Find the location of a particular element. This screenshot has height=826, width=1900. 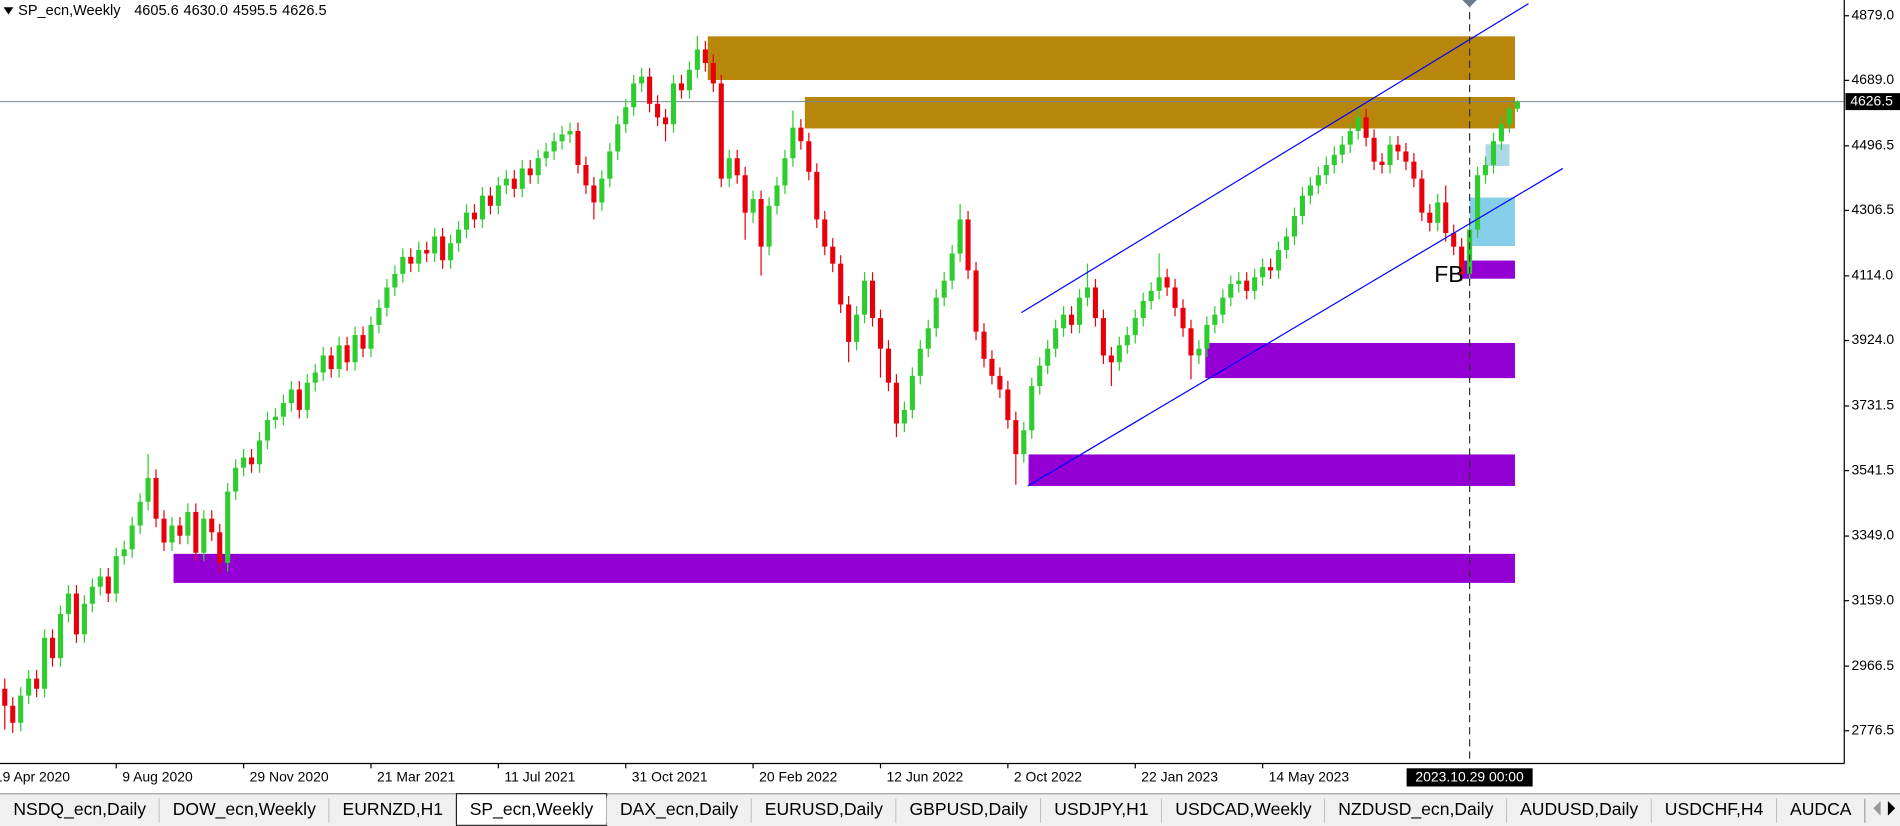

tab-scroll-right is located at coordinates (1891, 808).